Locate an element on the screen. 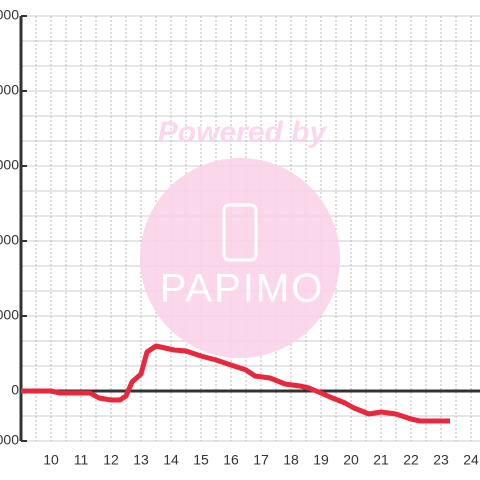  x-tick-label: 22 is located at coordinates (411, 460).